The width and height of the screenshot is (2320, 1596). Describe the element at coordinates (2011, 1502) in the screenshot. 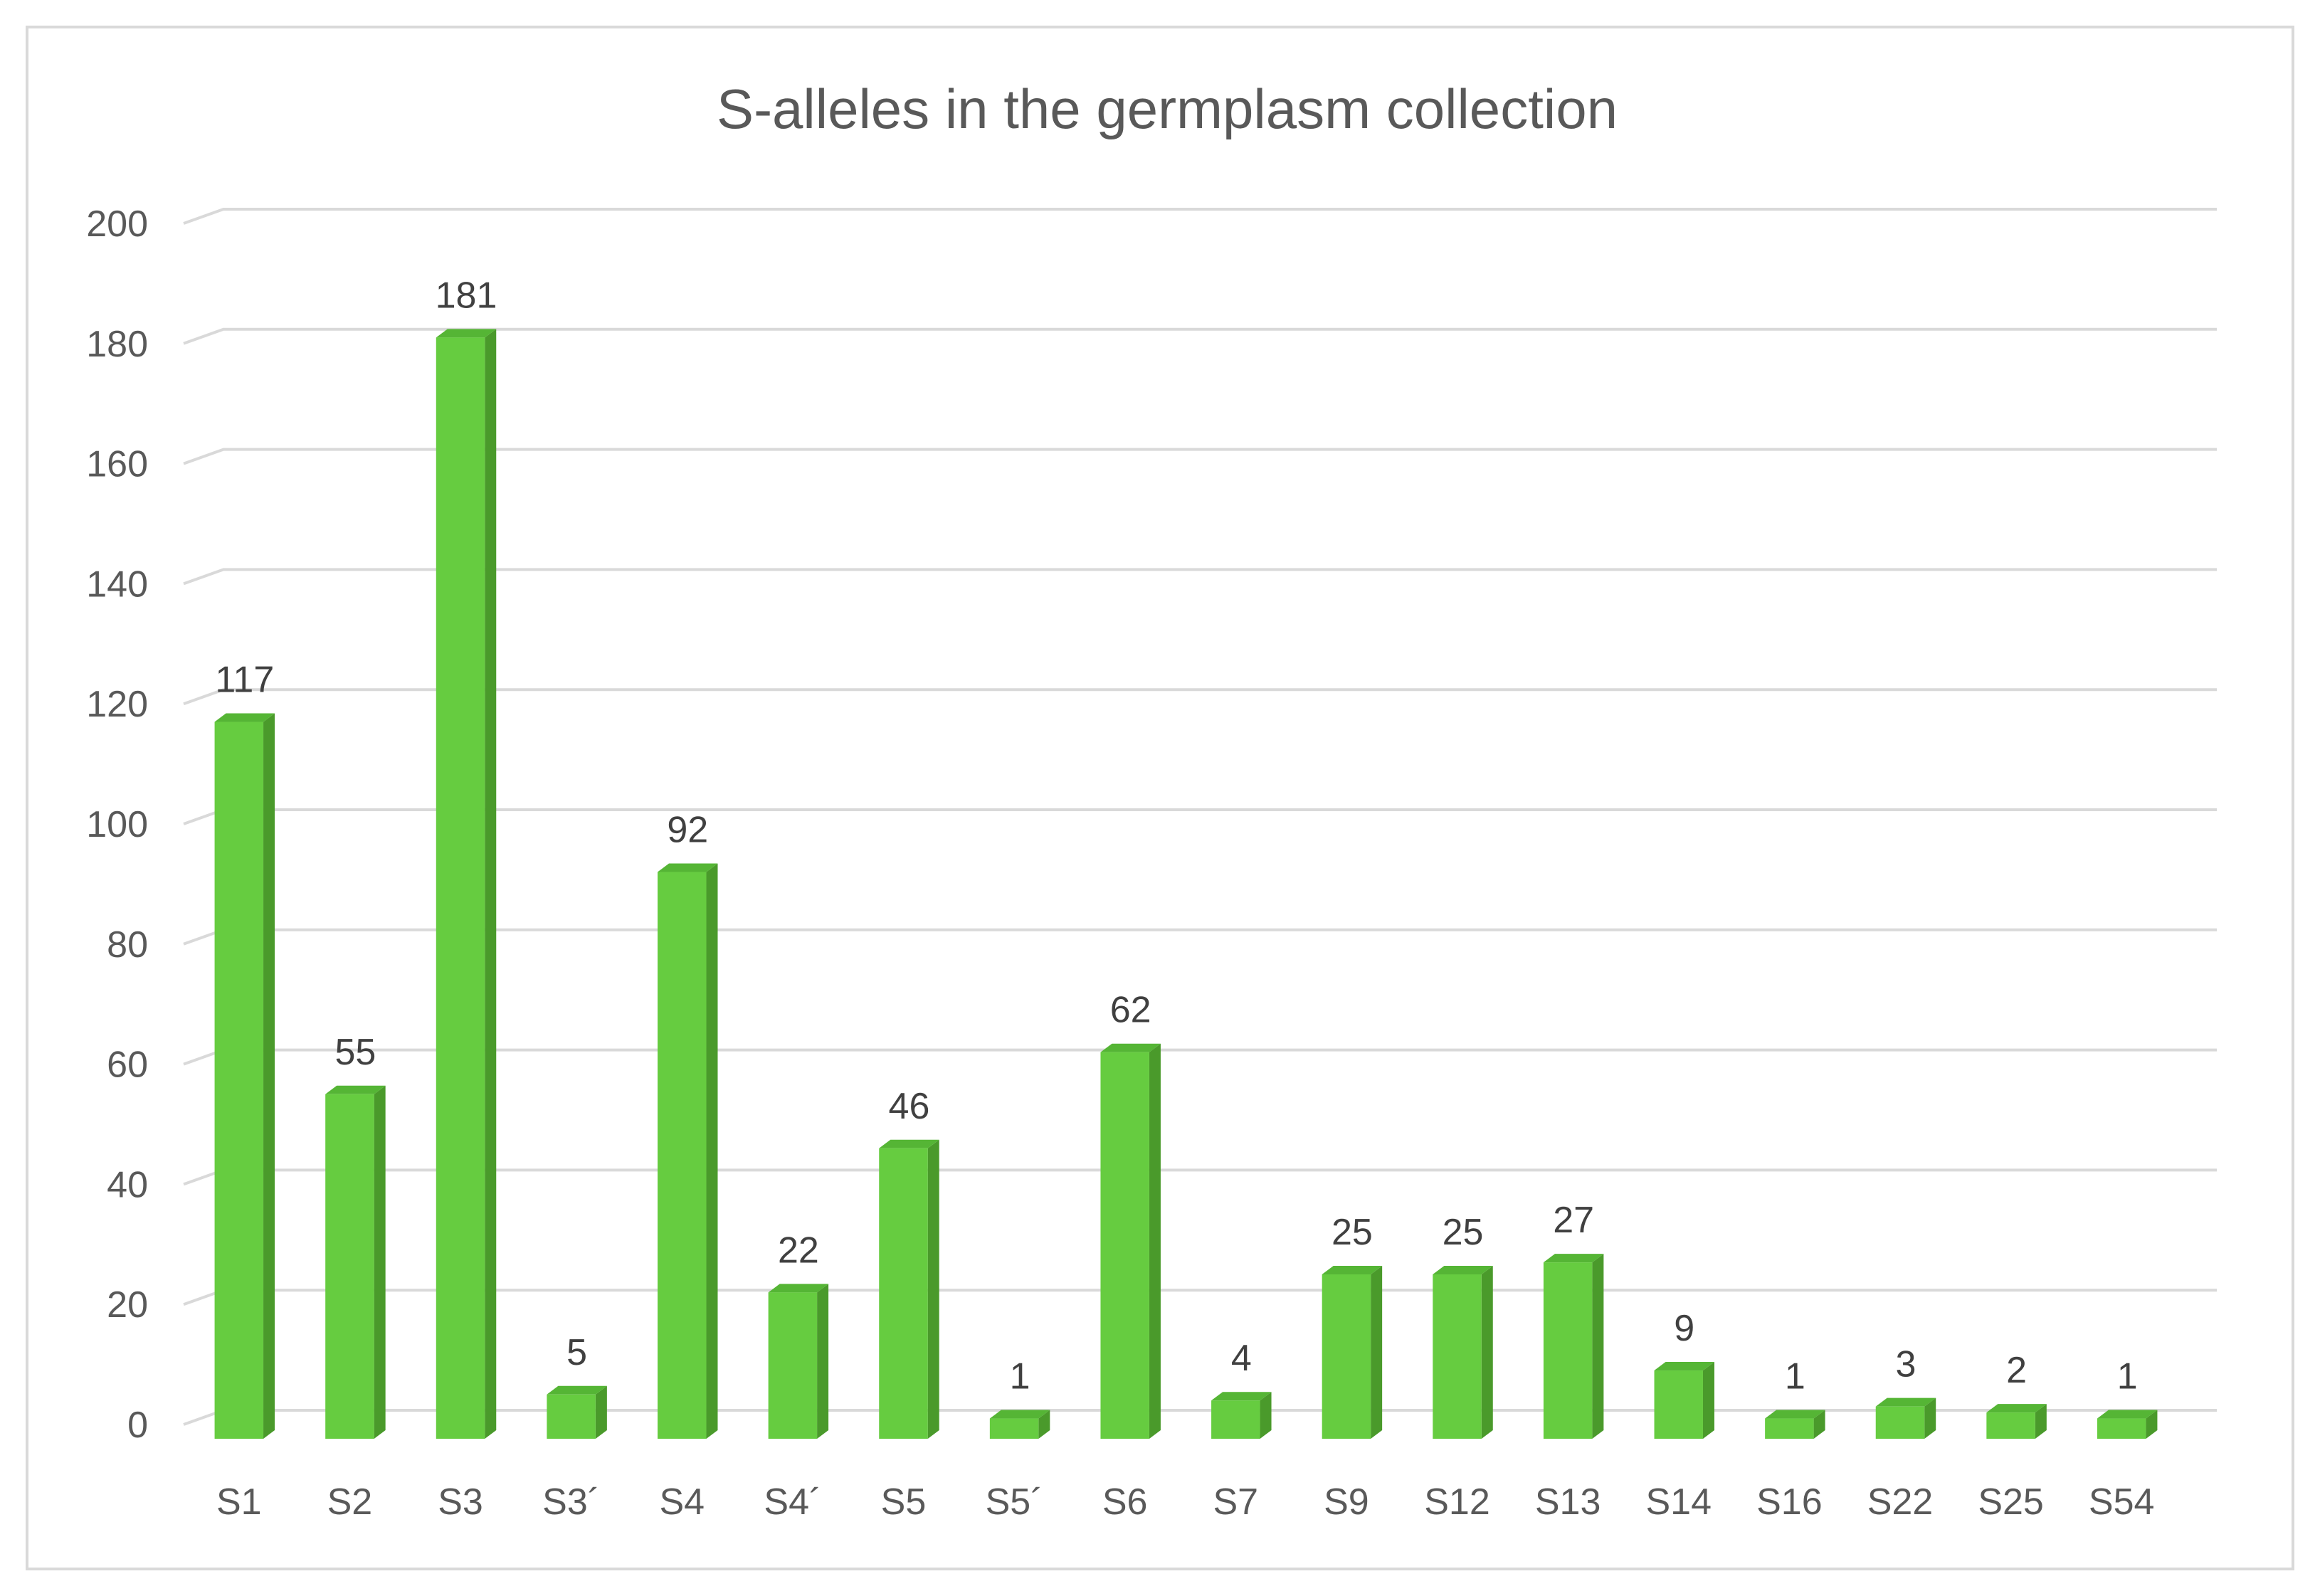

I see `x-tick-label: S25` at that location.